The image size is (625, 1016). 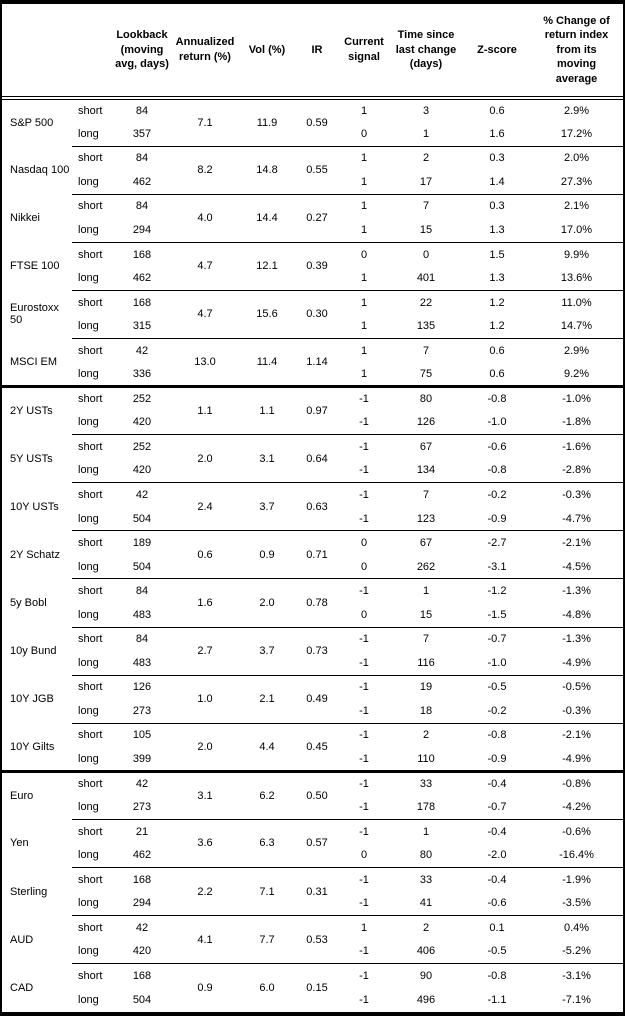 What do you see at coordinates (576, 302) in the screenshot?
I see `pct-change-value: 11.0%` at bounding box center [576, 302].